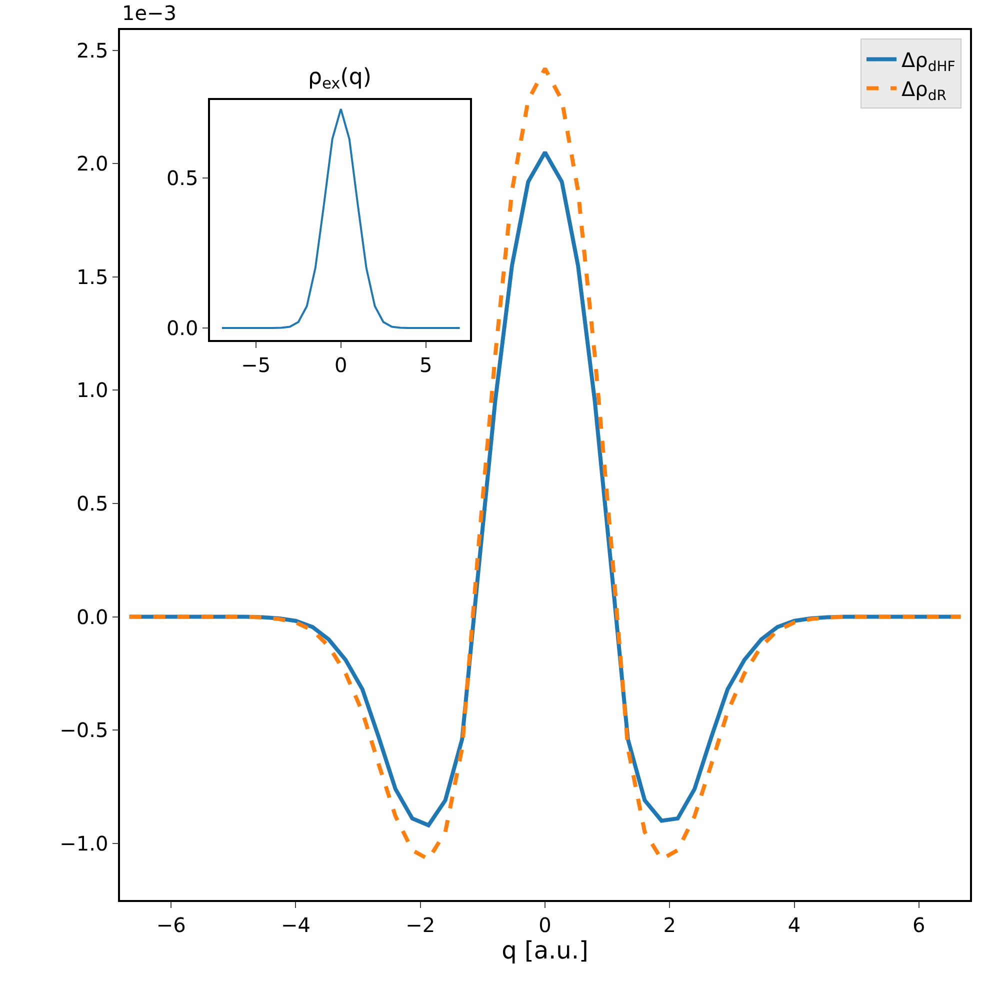 The width and height of the screenshot is (1000, 1000). Describe the element at coordinates (421, 924) in the screenshot. I see `x-tick-label: −2` at that location.